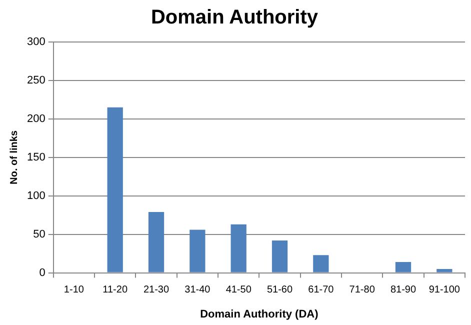 The width and height of the screenshot is (471, 325). Describe the element at coordinates (36, 157) in the screenshot. I see `y-tick-label: 150` at that location.